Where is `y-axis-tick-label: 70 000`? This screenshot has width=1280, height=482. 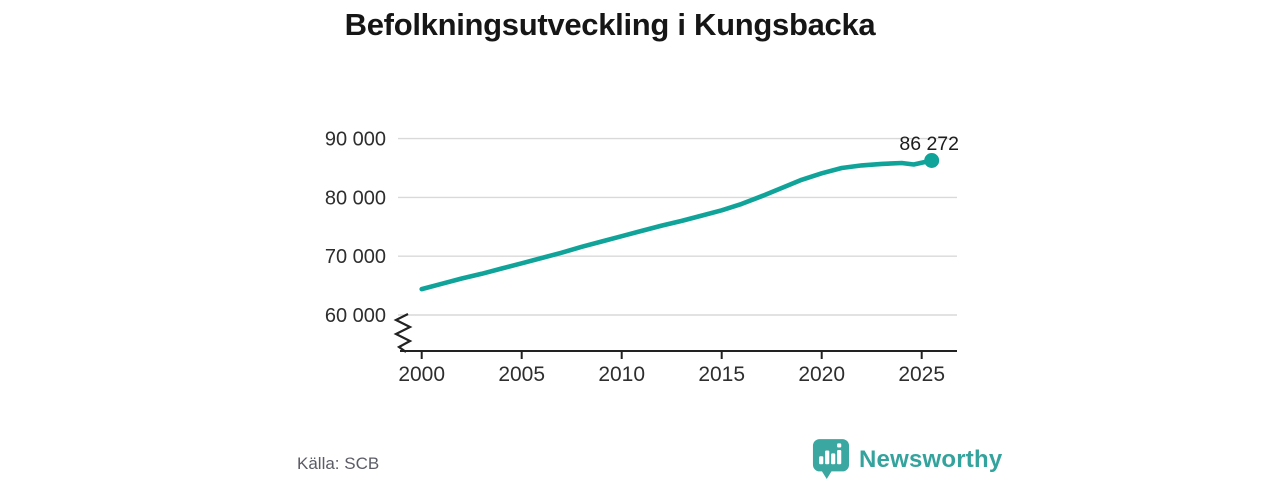 y-axis-tick-label: 70 000 is located at coordinates (355, 257).